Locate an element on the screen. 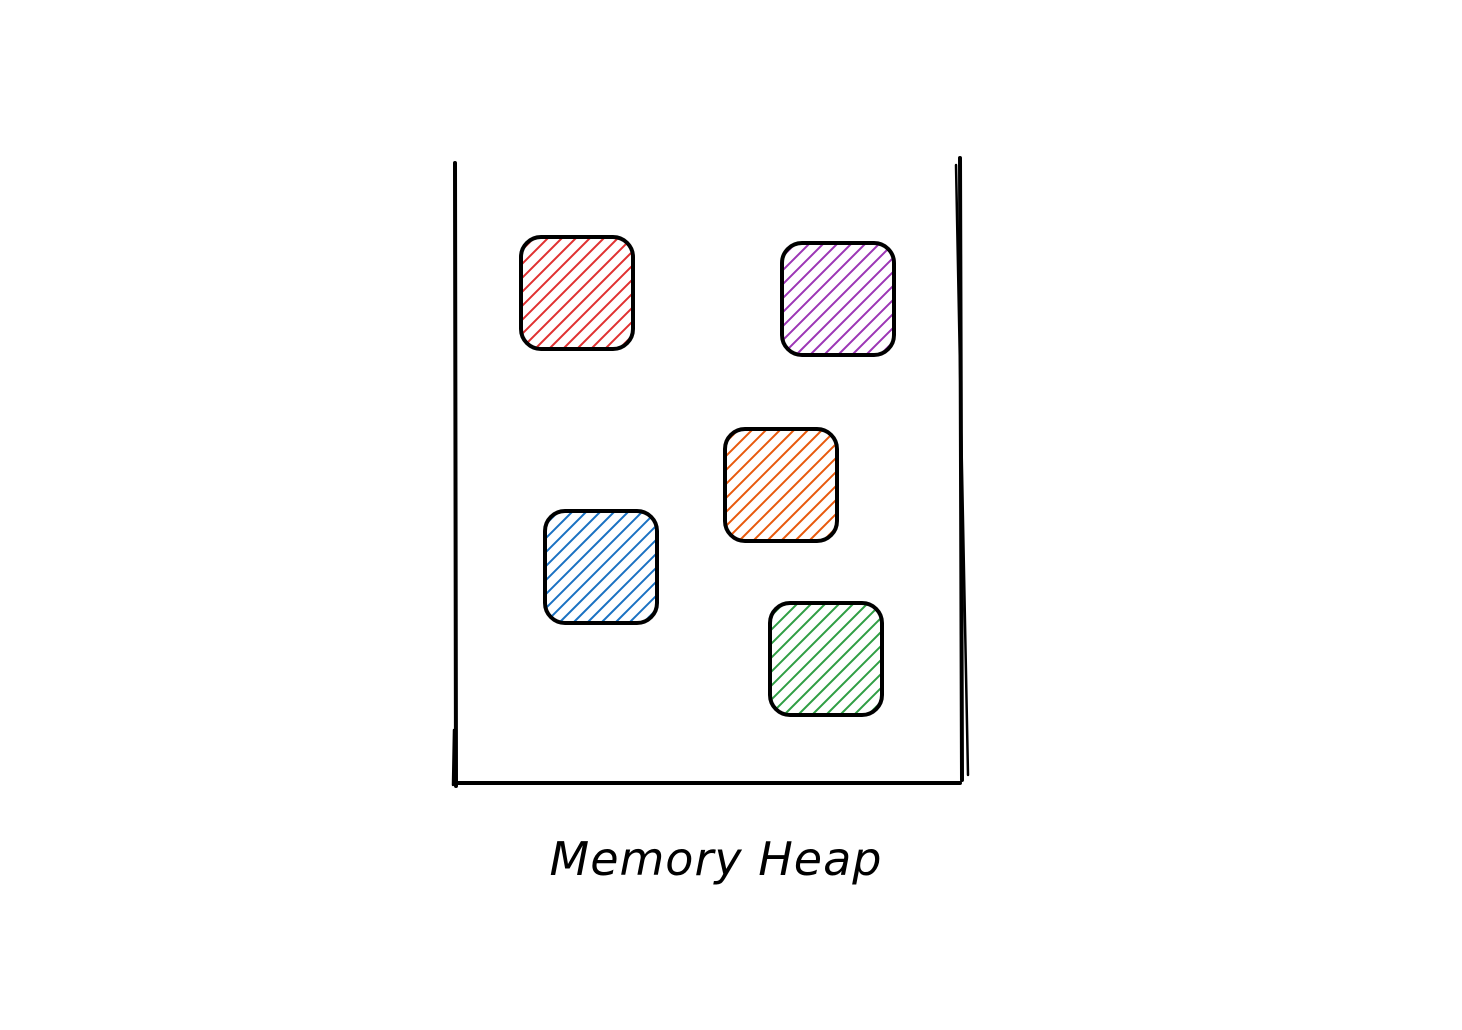 The width and height of the screenshot is (1462, 1030). memory-heap-label: Memory Heap is located at coordinates (716, 859).